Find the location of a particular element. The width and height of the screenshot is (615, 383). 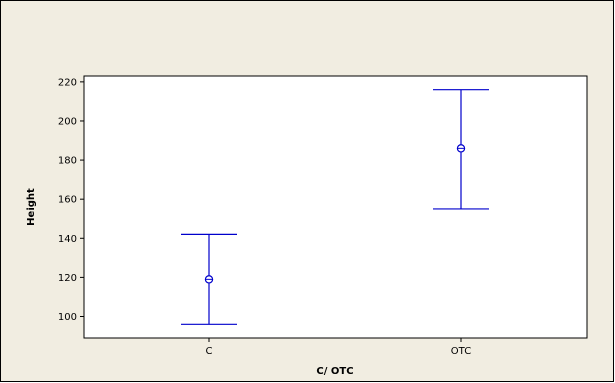

y-tick-label: 180 is located at coordinates (67, 161).